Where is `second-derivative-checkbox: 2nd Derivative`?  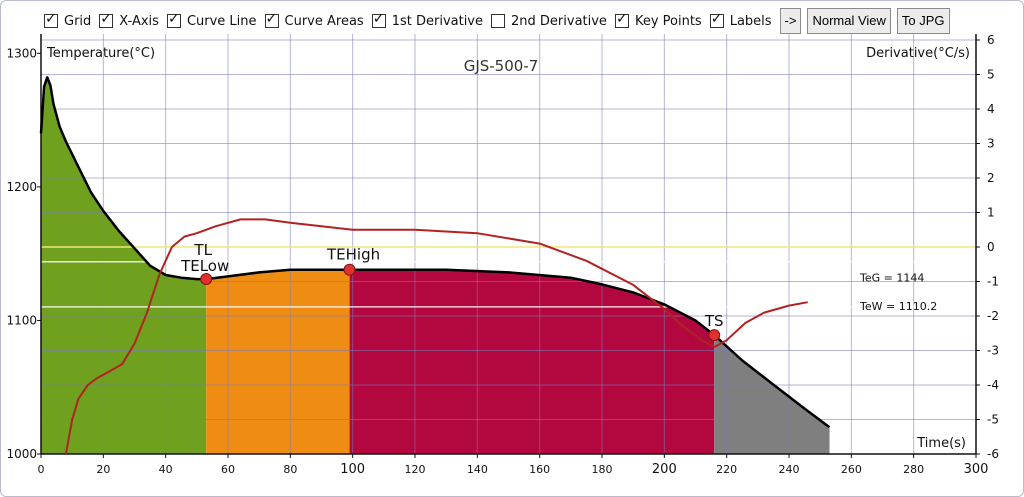 second-derivative-checkbox: 2nd Derivative is located at coordinates (549, 21).